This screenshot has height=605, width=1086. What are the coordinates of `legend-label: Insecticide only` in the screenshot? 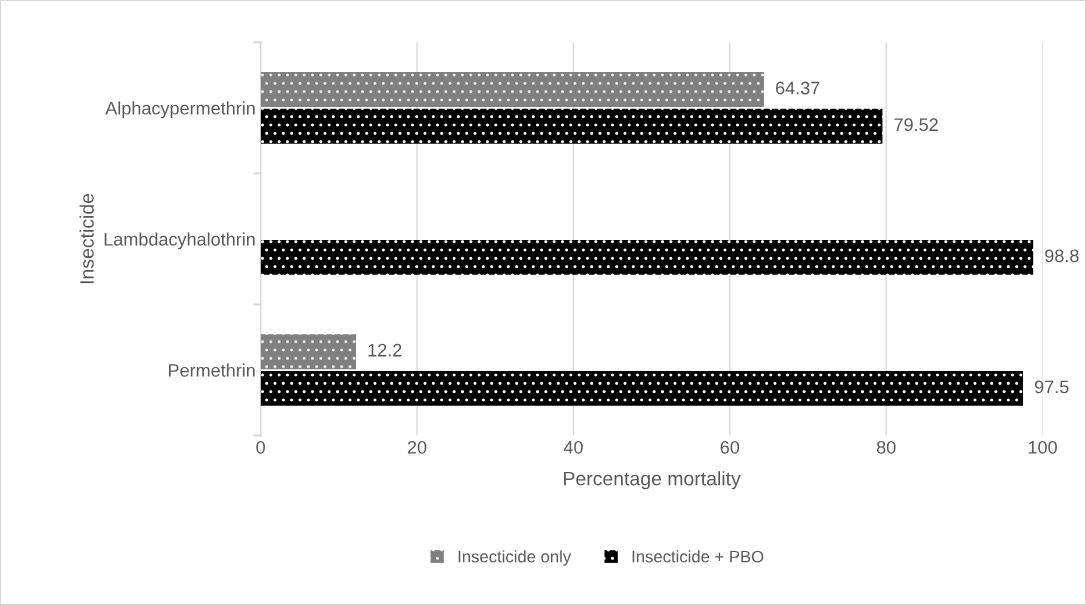 It's located at (515, 558).